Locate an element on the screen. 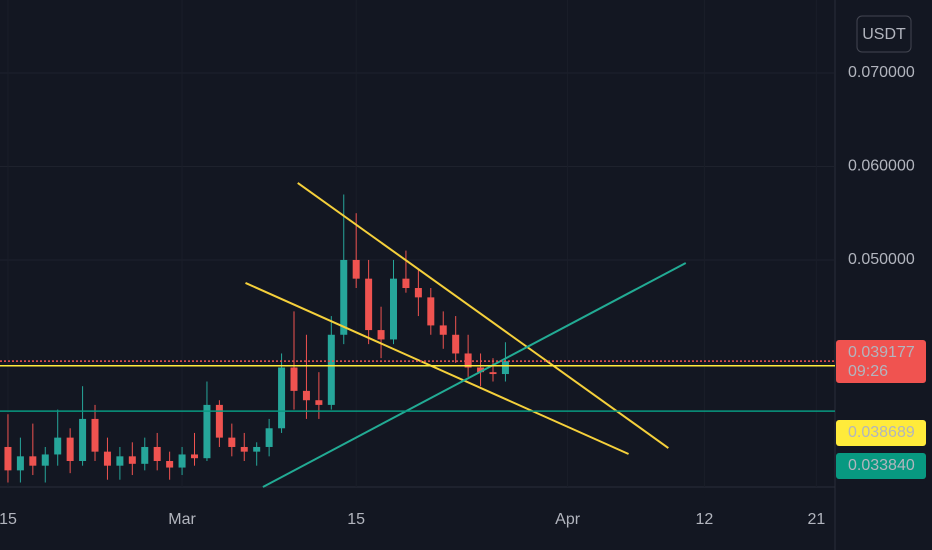 The height and width of the screenshot is (550, 932). price-label: 0.038689 is located at coordinates (881, 432).